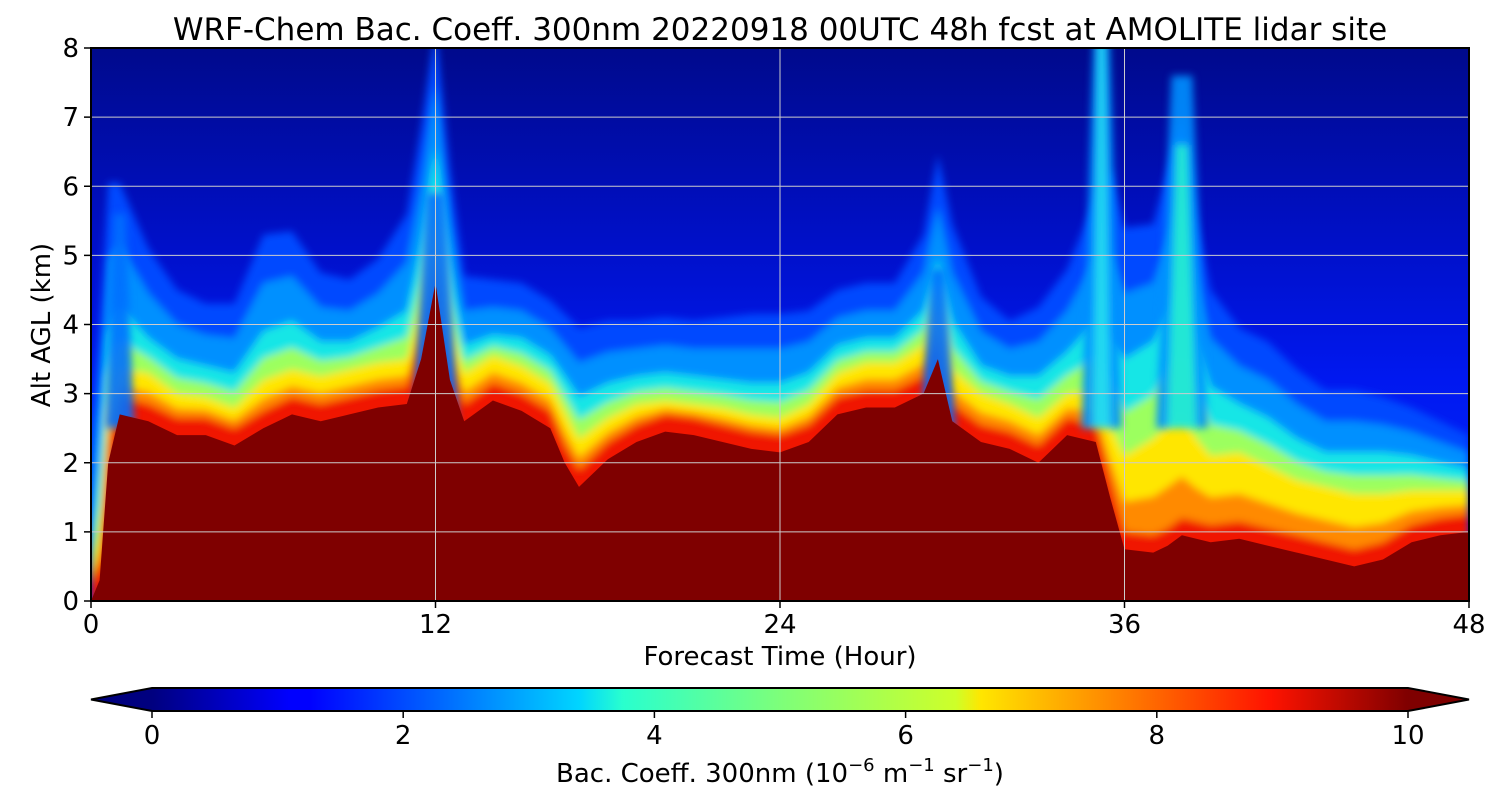 The height and width of the screenshot is (804, 1500). I want to click on colorbar-extend-high, so click(1438, 699).